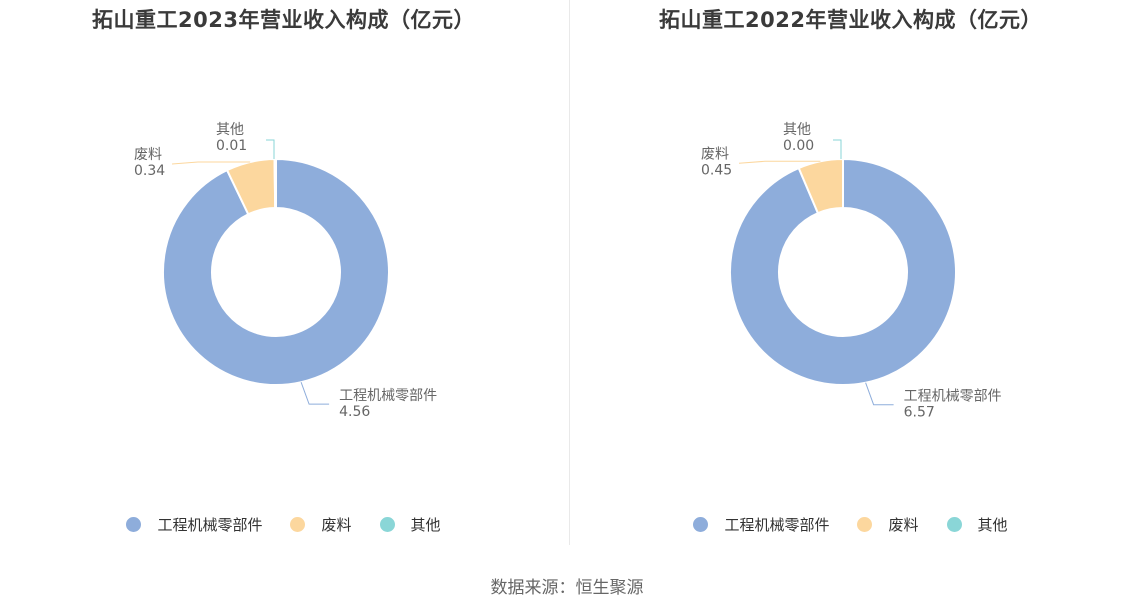 The width and height of the screenshot is (1134, 612). Describe the element at coordinates (231, 146) in the screenshot. I see `slice-value: 0.01` at that location.